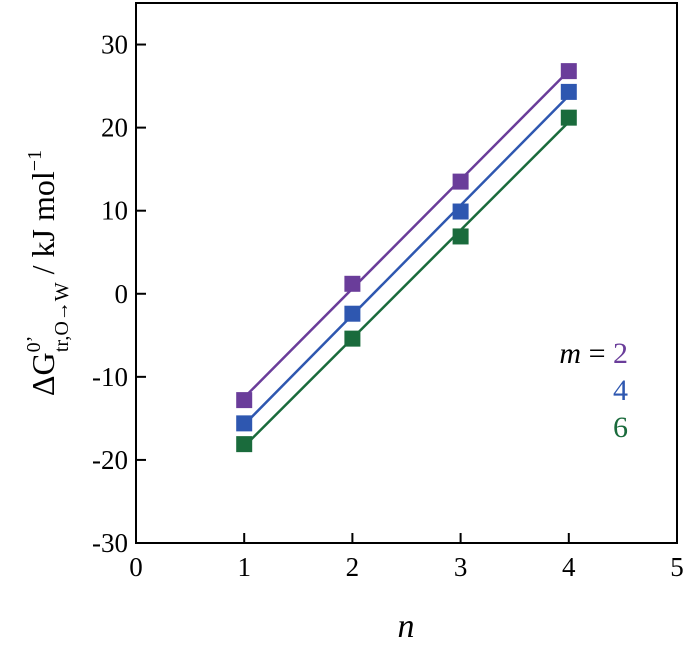 Image resolution: width=685 pixels, height=645 pixels. Describe the element at coordinates (677, 567) in the screenshot. I see `x-tick-label: 5` at that location.